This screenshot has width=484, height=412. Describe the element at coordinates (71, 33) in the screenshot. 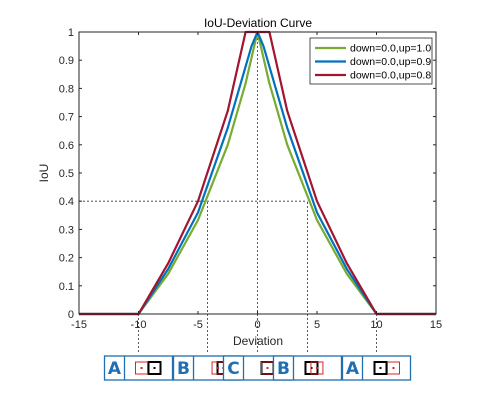

I see `y-tick-label: 1` at that location.